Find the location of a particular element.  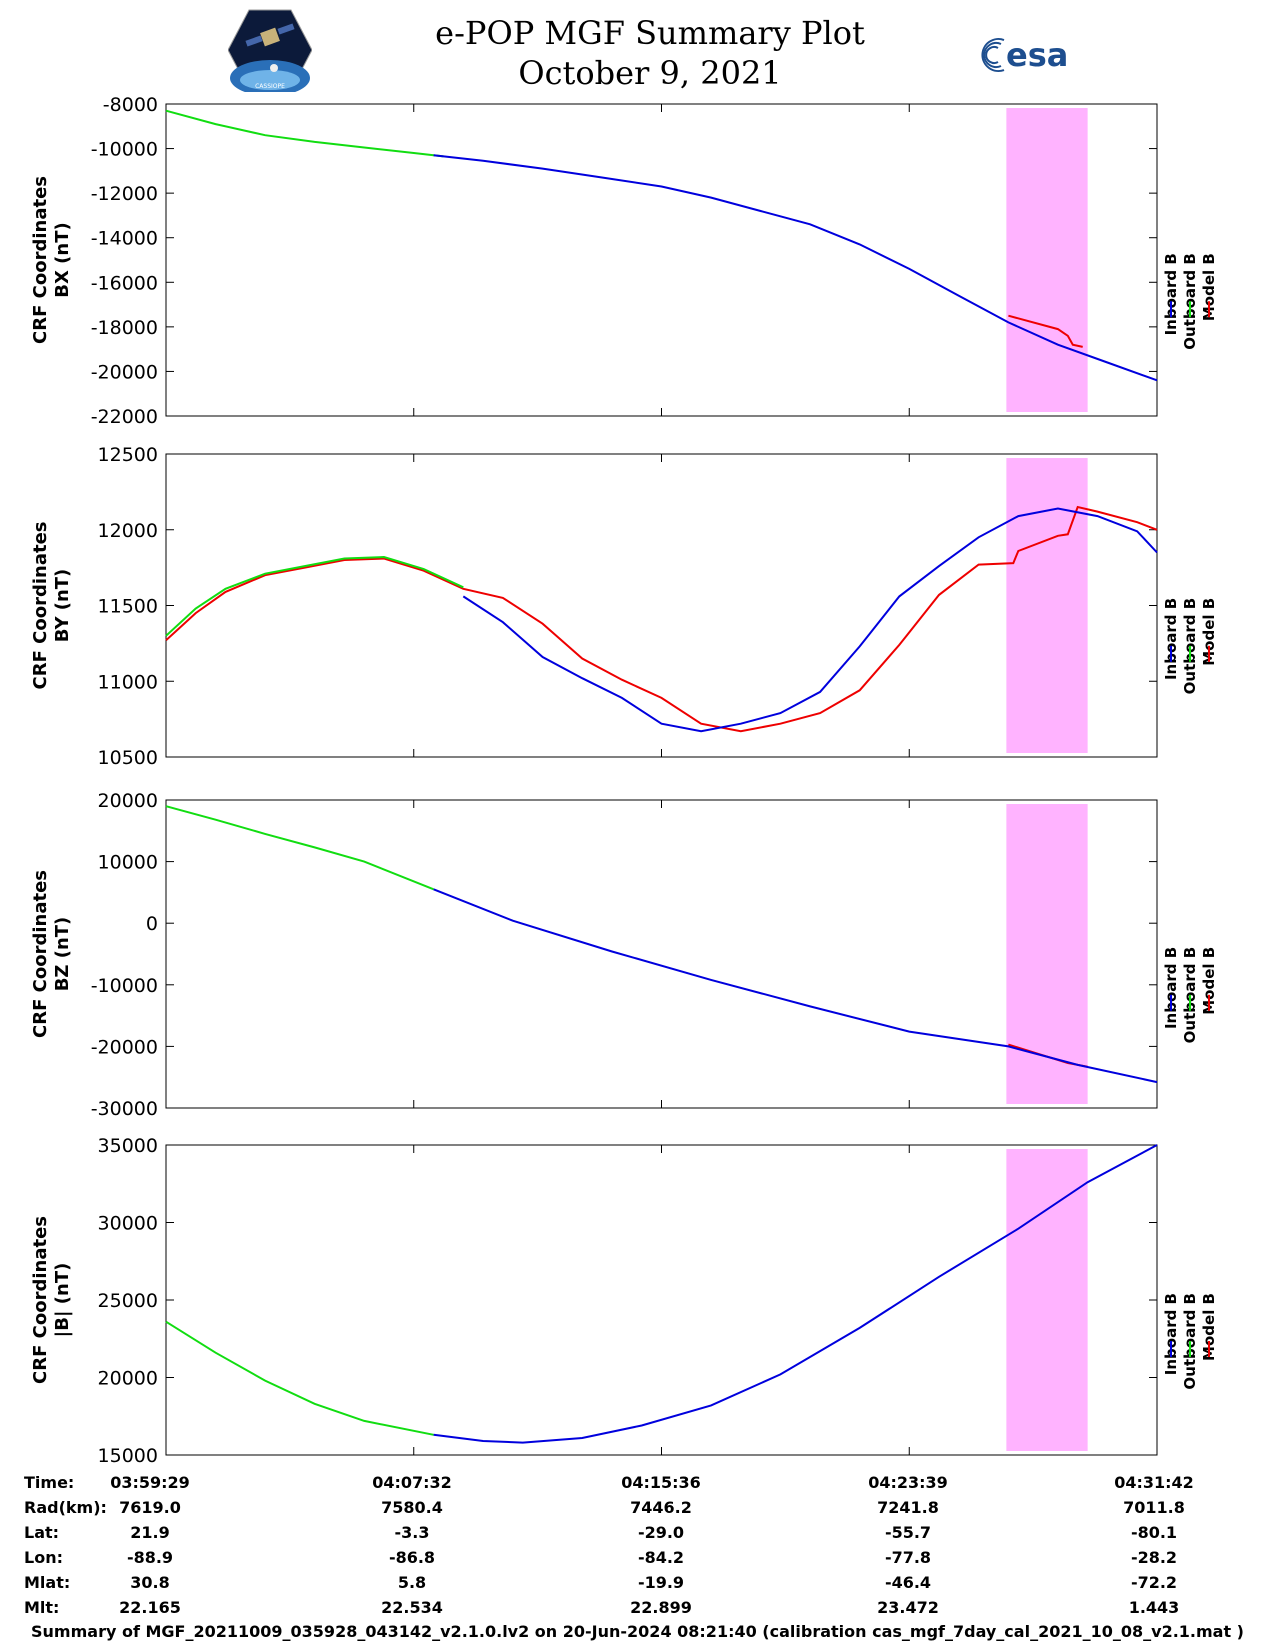

y-tick-label: 25000 is located at coordinates (128, 1301).